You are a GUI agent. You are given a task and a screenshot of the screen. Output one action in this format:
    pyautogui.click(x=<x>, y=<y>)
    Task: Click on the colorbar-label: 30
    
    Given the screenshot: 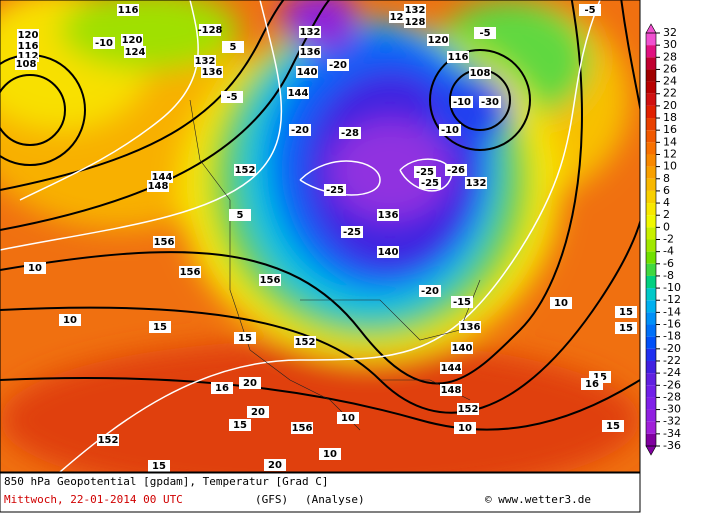 What is the action you would take?
    pyautogui.click(x=670, y=44)
    